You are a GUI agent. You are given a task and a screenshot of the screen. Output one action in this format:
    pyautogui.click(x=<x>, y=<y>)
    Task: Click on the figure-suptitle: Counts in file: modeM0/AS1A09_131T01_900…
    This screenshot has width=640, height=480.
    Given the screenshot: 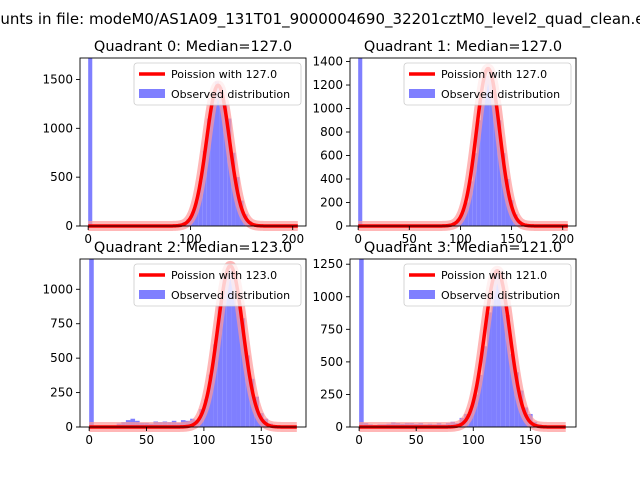 What is the action you would take?
    pyautogui.click(x=320, y=19)
    